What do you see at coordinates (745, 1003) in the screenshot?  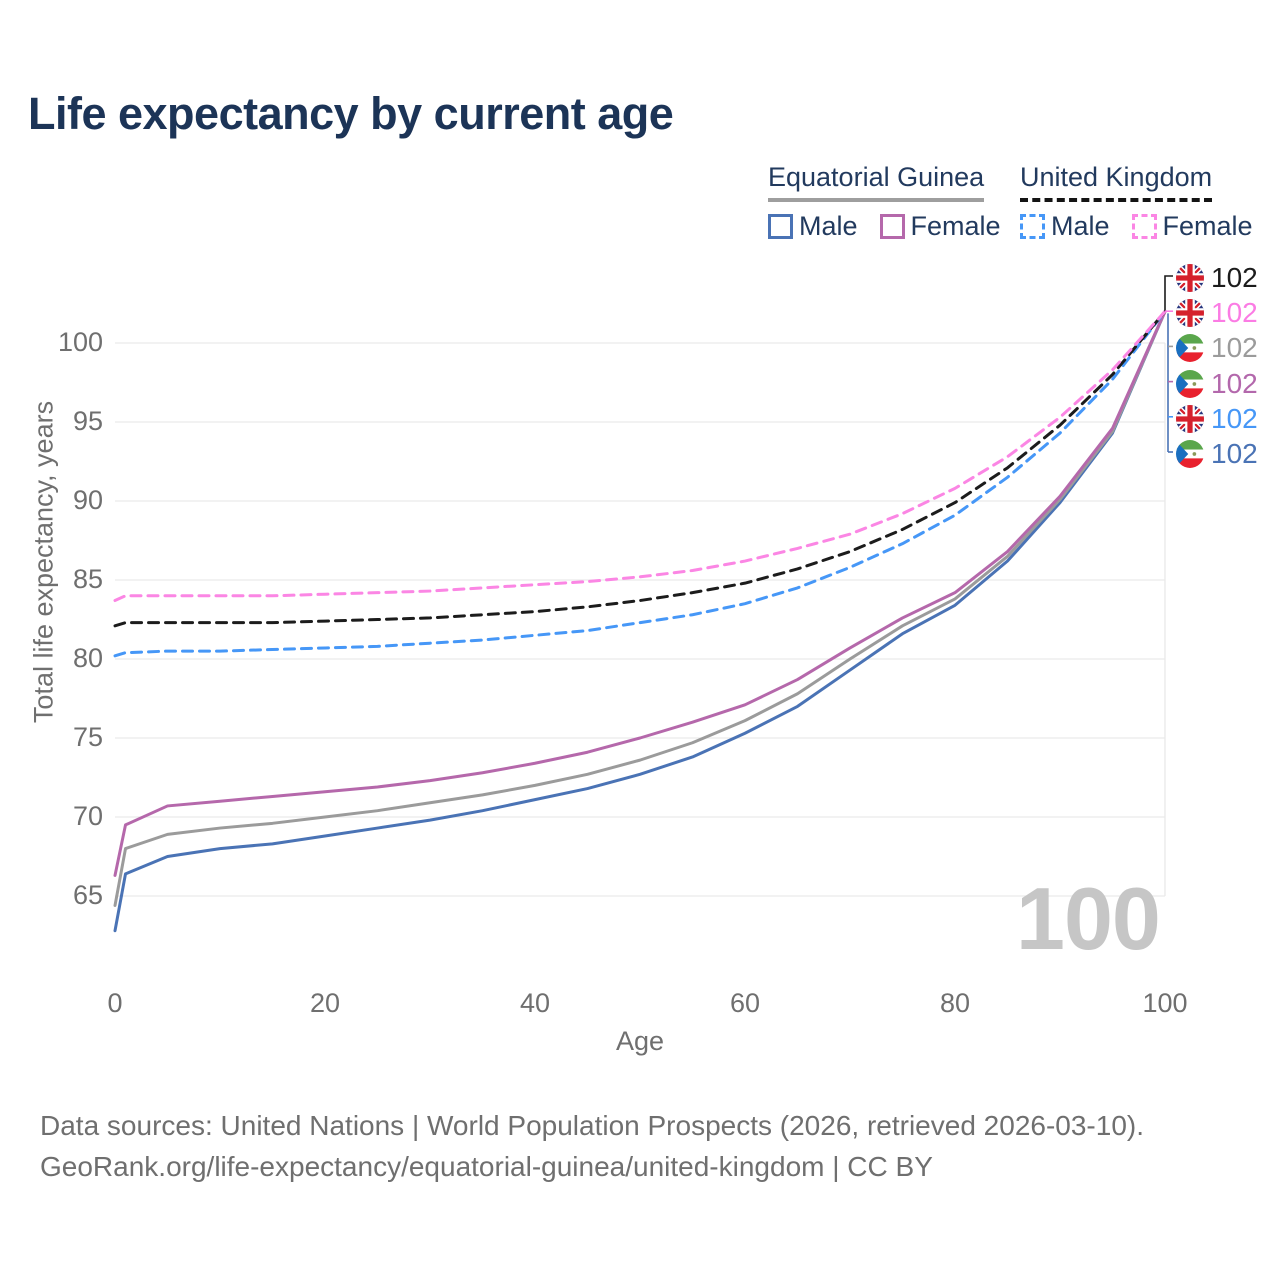 I see `x-tick-label: 60` at bounding box center [745, 1003].